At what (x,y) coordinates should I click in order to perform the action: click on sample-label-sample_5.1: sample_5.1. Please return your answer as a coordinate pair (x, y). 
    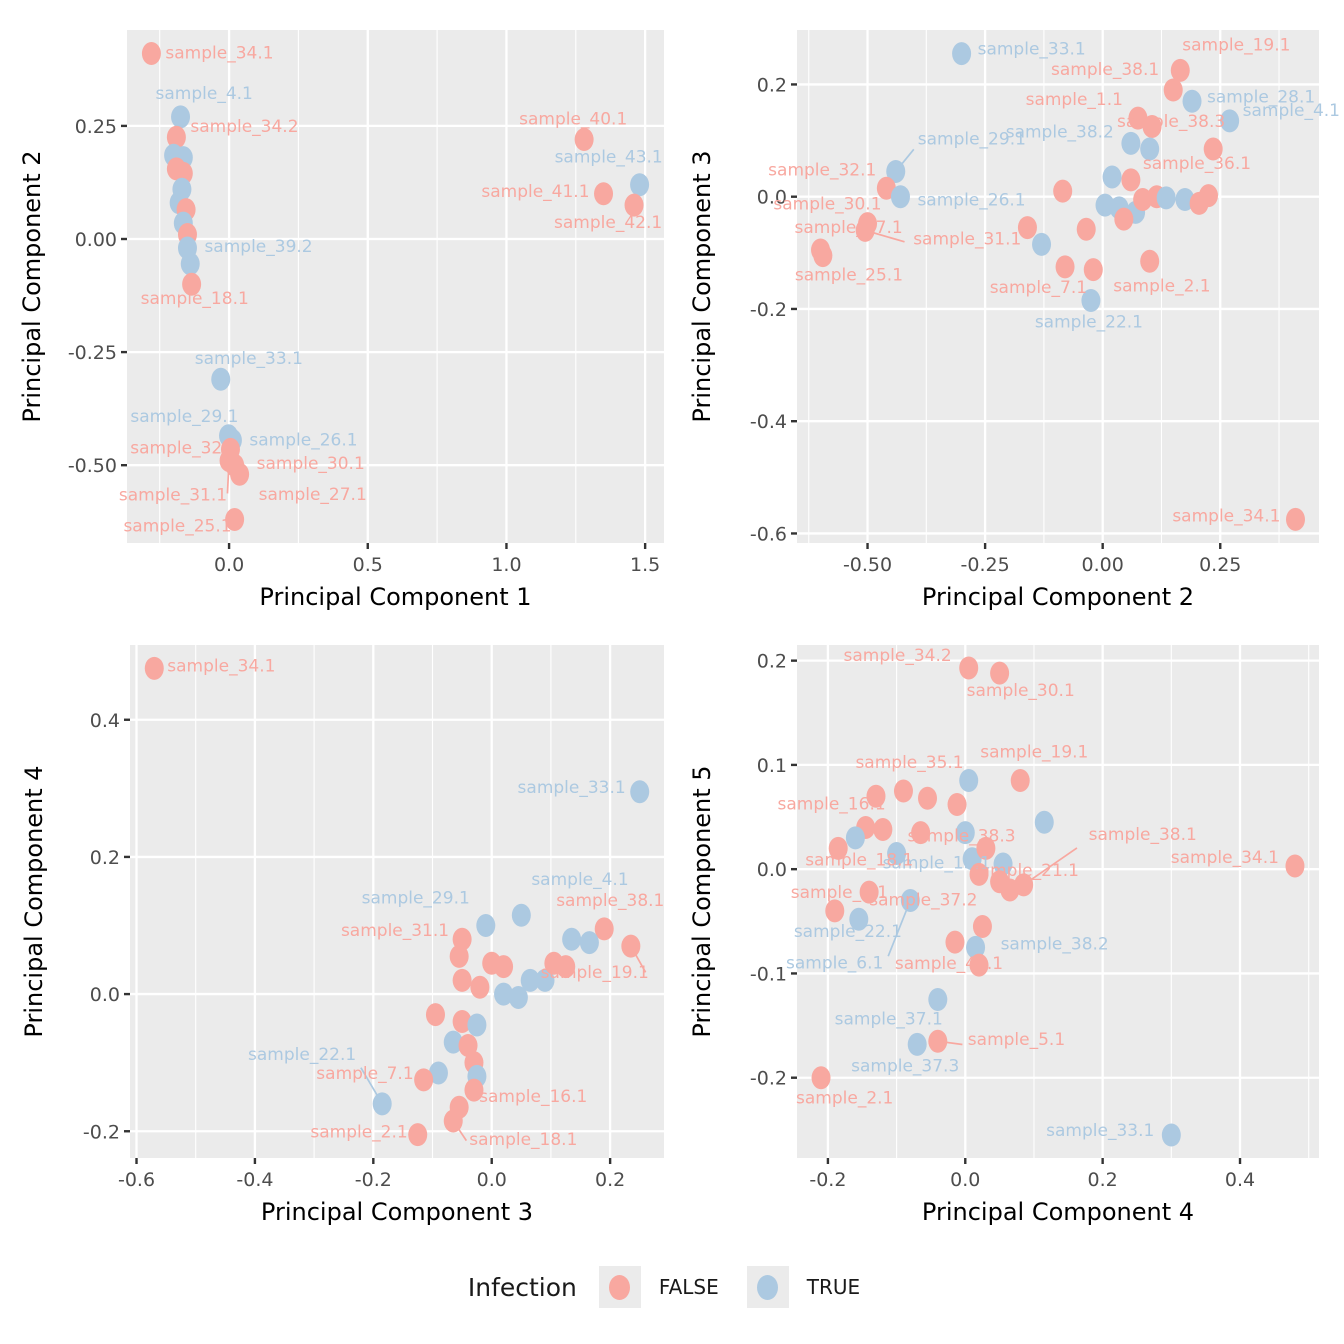
    Looking at the image, I should click on (1016, 1040).